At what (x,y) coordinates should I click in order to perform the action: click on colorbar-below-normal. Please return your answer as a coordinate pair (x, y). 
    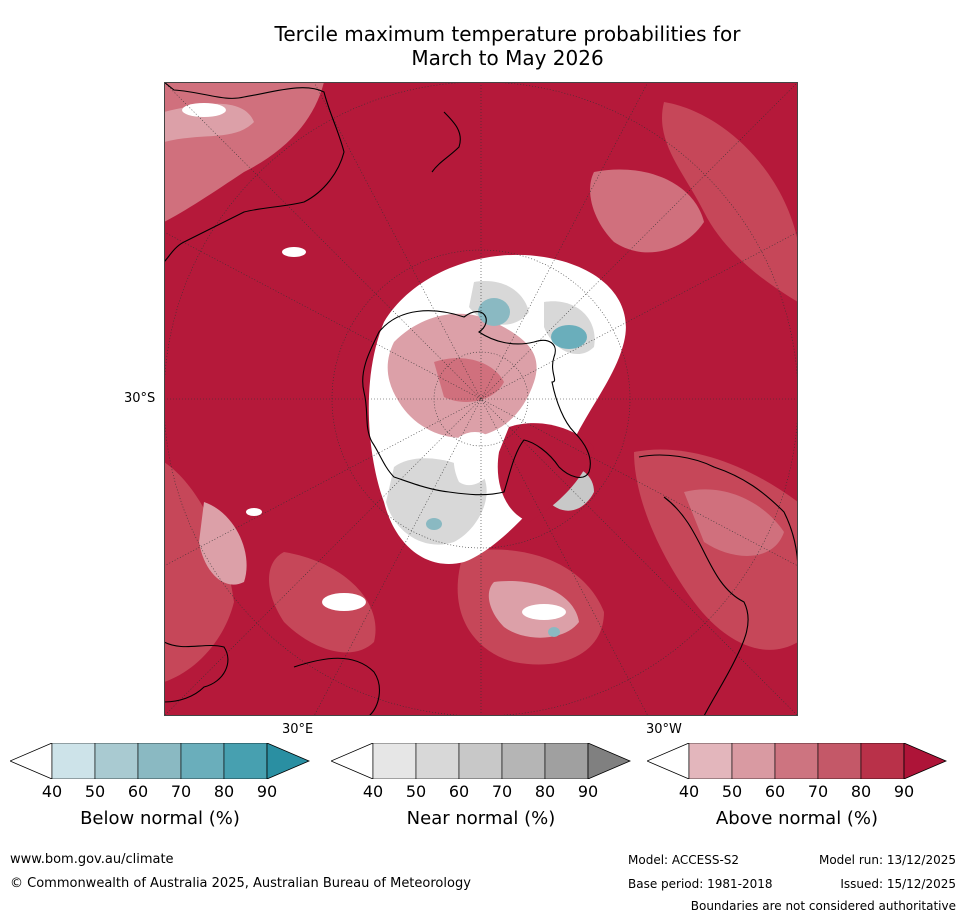
    Looking at the image, I should click on (160, 761).